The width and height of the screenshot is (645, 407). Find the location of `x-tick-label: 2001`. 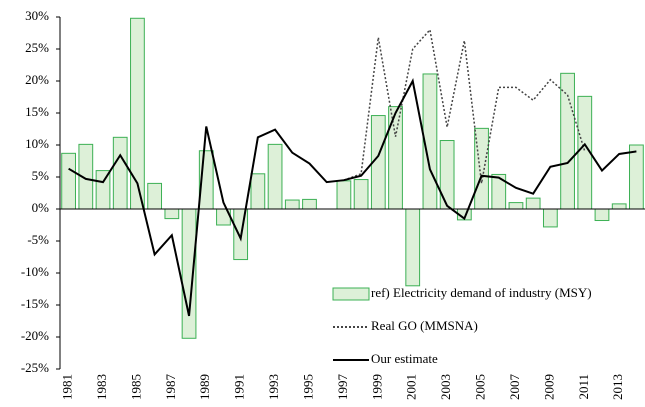

x-tick-label: 2001 is located at coordinates (411, 387).